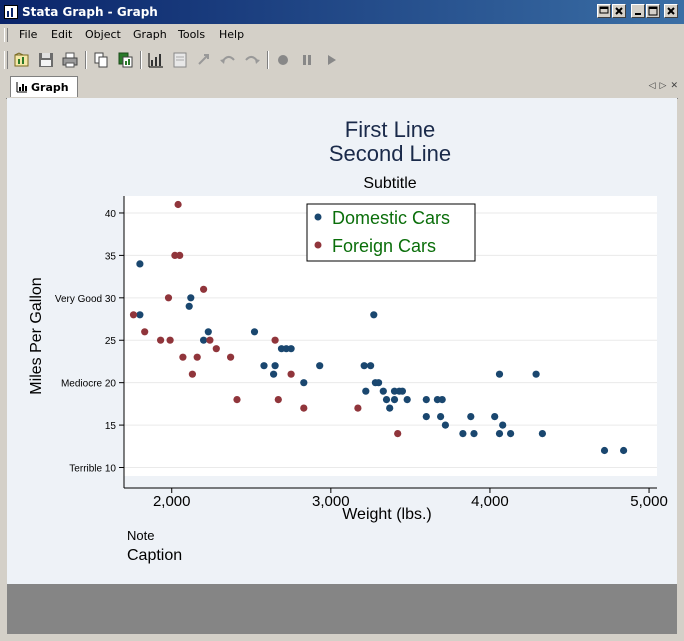 This screenshot has width=684, height=641. Describe the element at coordinates (649, 501) in the screenshot. I see `x-tick-label: 5,000` at that location.